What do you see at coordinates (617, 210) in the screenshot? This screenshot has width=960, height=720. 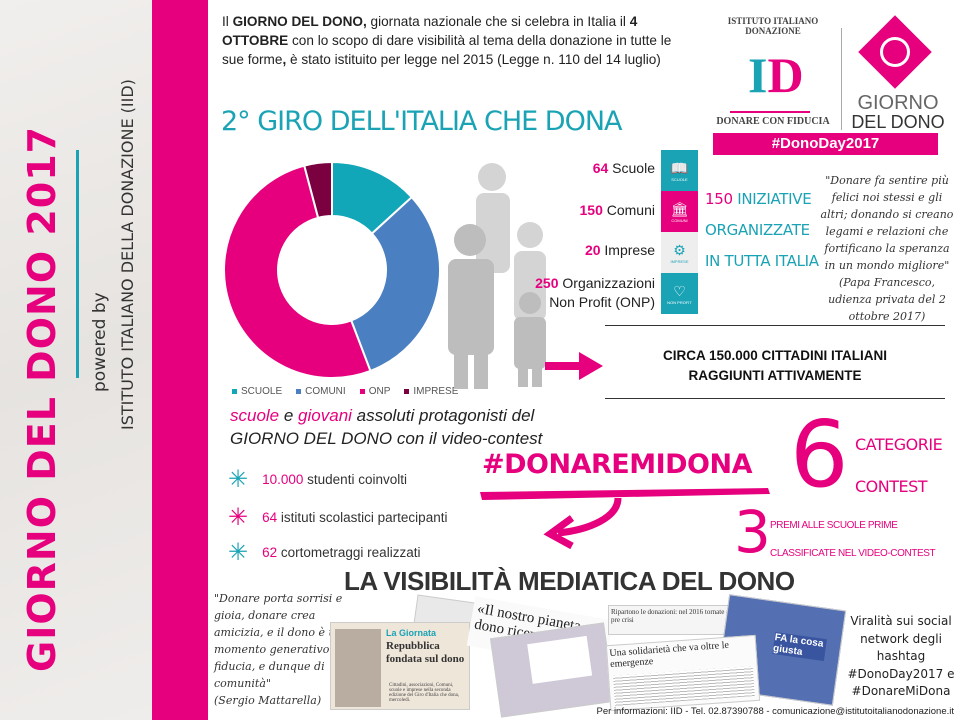 I see `stat-comuni: 150 Comuni` at bounding box center [617, 210].